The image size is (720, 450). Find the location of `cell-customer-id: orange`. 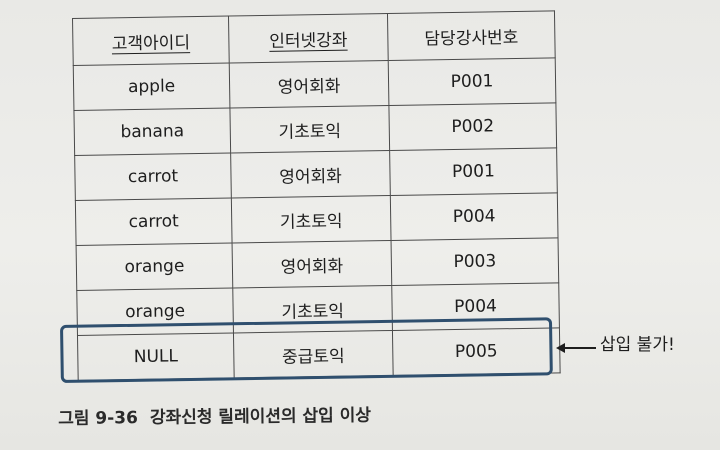

cell-customer-id: orange is located at coordinates (154, 267).